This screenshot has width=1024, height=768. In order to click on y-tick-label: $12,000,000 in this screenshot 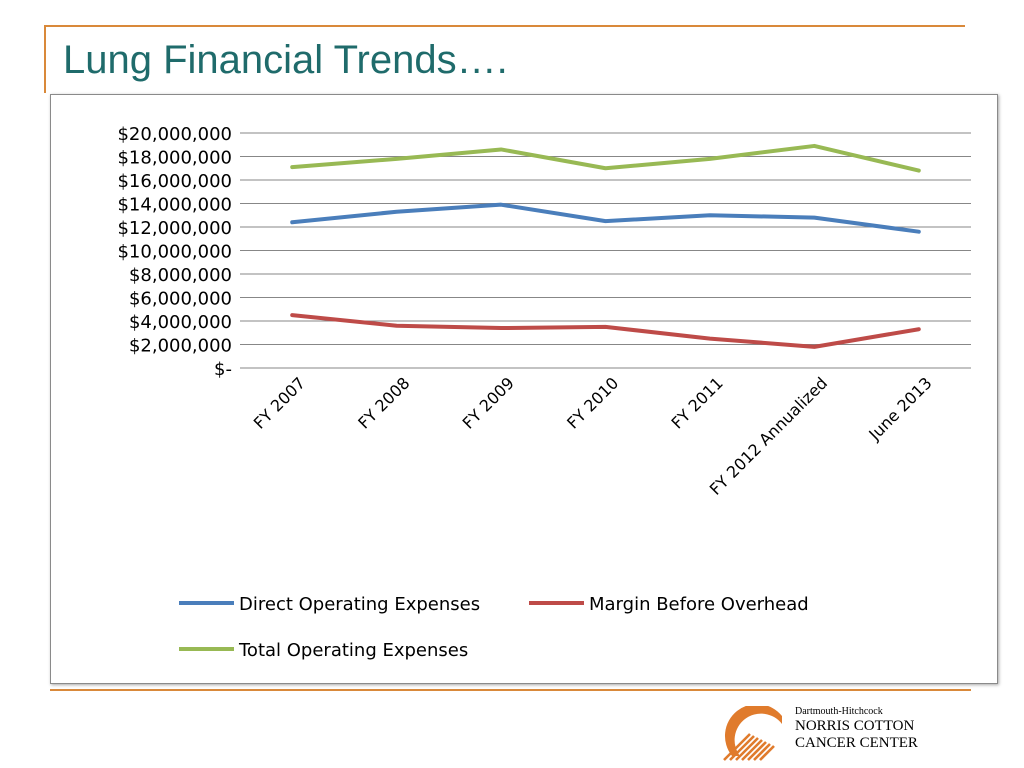, I will do `click(174, 228)`.